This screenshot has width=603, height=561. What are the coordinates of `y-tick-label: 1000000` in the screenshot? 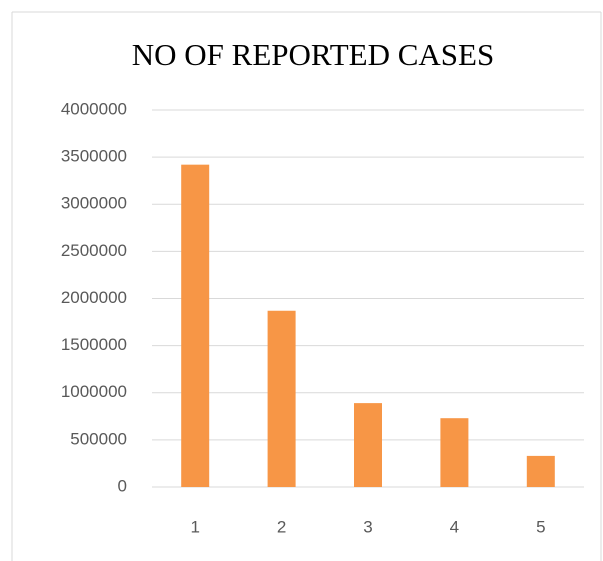 It's located at (94, 391).